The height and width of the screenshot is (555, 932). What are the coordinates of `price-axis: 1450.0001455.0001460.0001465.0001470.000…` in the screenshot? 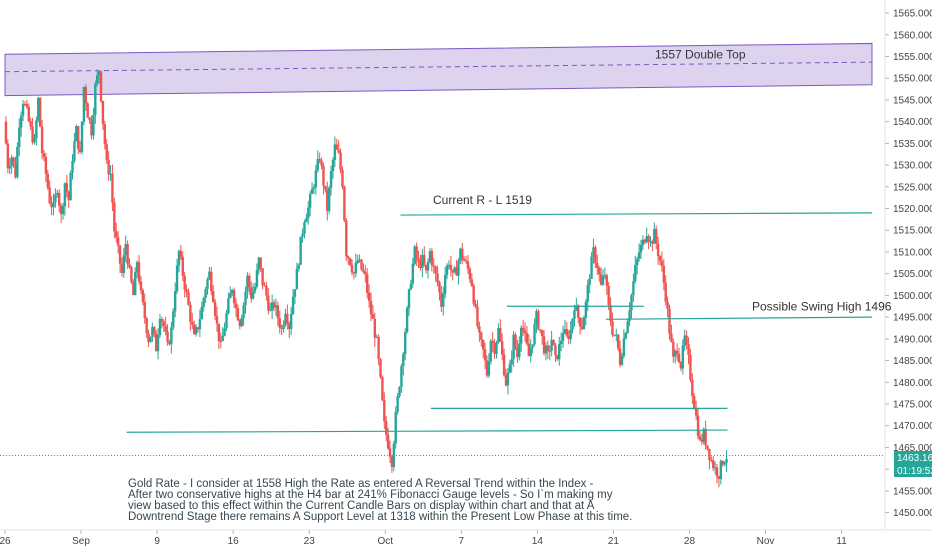 It's located at (908, 264).